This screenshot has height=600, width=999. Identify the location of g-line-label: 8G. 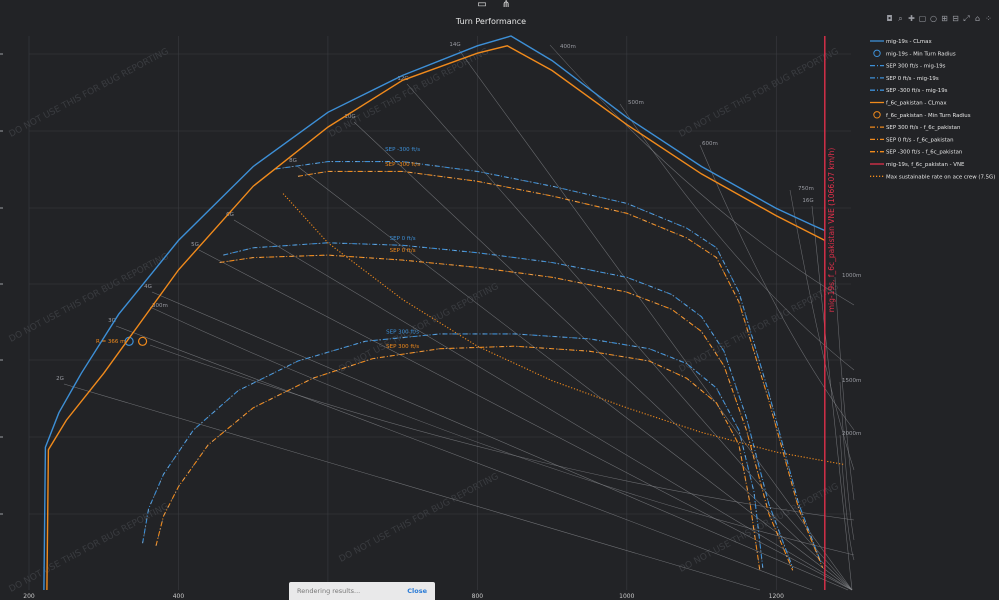
(293, 161).